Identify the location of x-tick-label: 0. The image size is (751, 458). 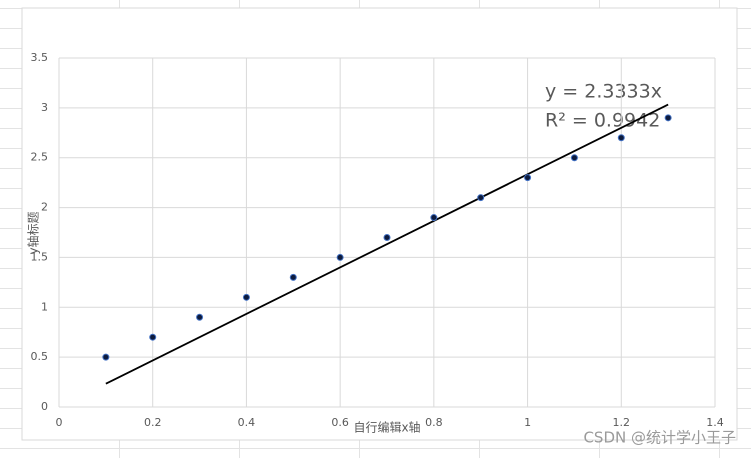
(59, 422).